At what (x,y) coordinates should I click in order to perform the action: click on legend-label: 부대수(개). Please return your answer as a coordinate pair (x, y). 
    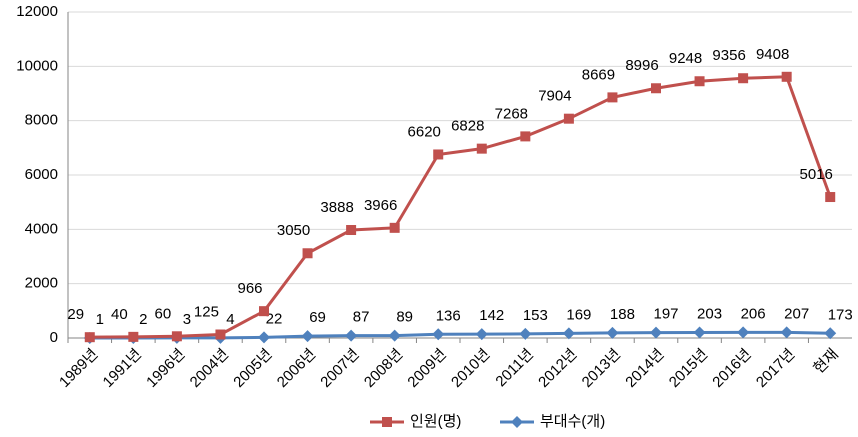
    Looking at the image, I should click on (572, 421).